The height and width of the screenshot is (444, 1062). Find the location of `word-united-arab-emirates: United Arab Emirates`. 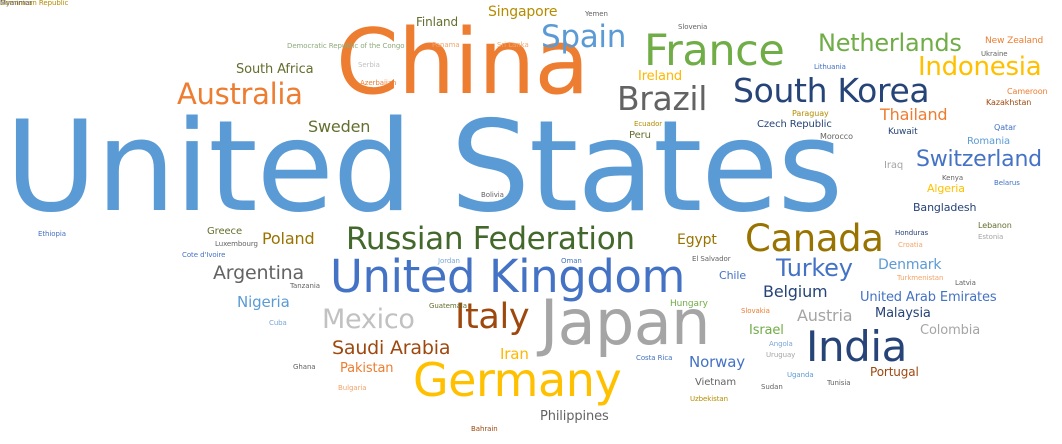

word-united-arab-emirates: United Arab Emirates is located at coordinates (928, 297).